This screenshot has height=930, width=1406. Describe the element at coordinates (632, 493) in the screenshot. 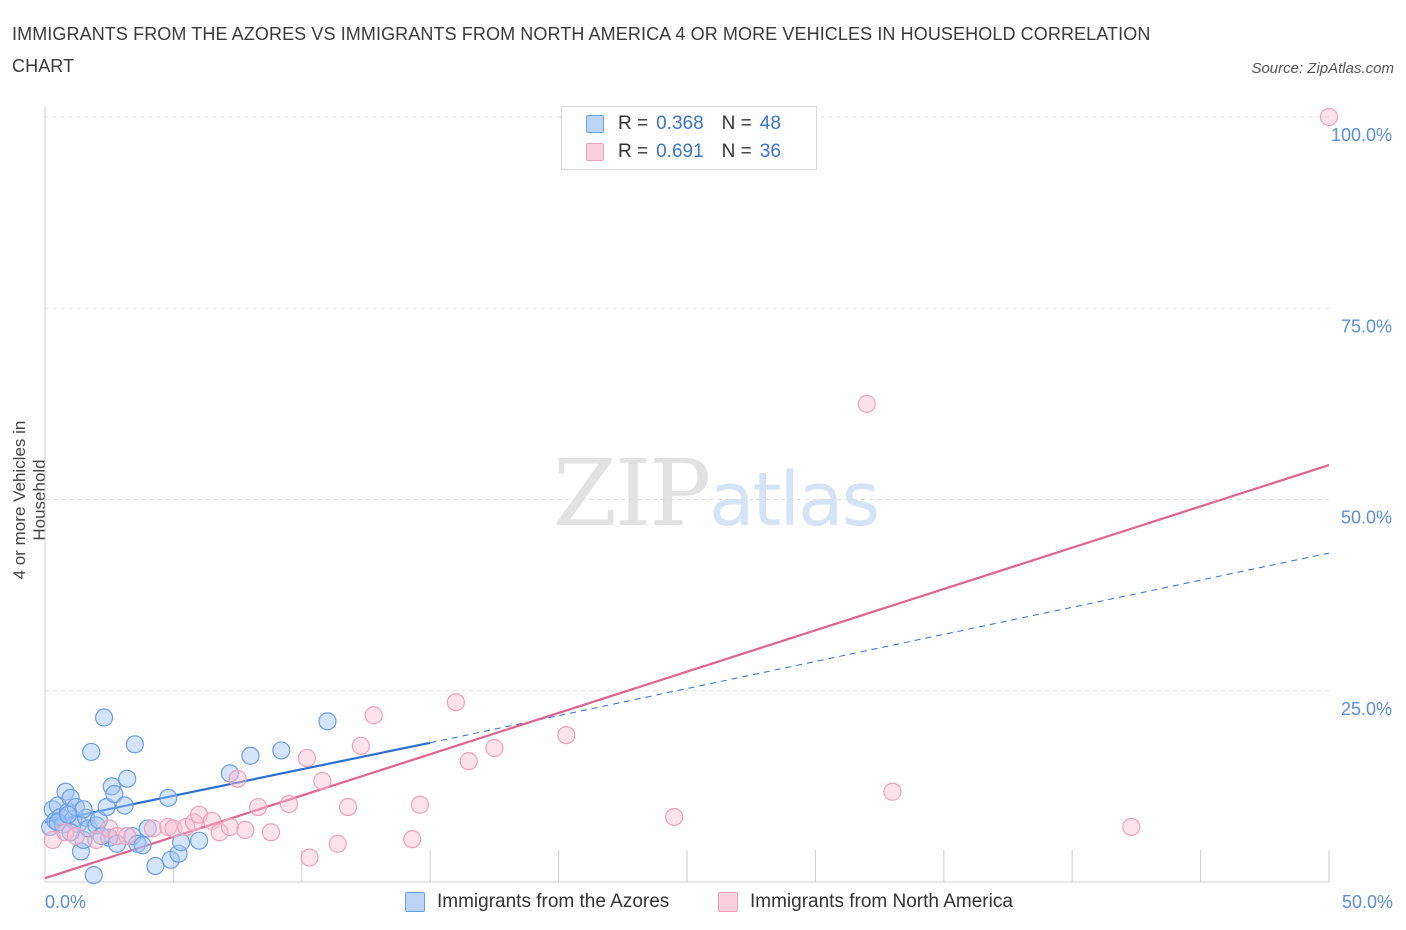

I see `watermark-zip: ZIP` at that location.